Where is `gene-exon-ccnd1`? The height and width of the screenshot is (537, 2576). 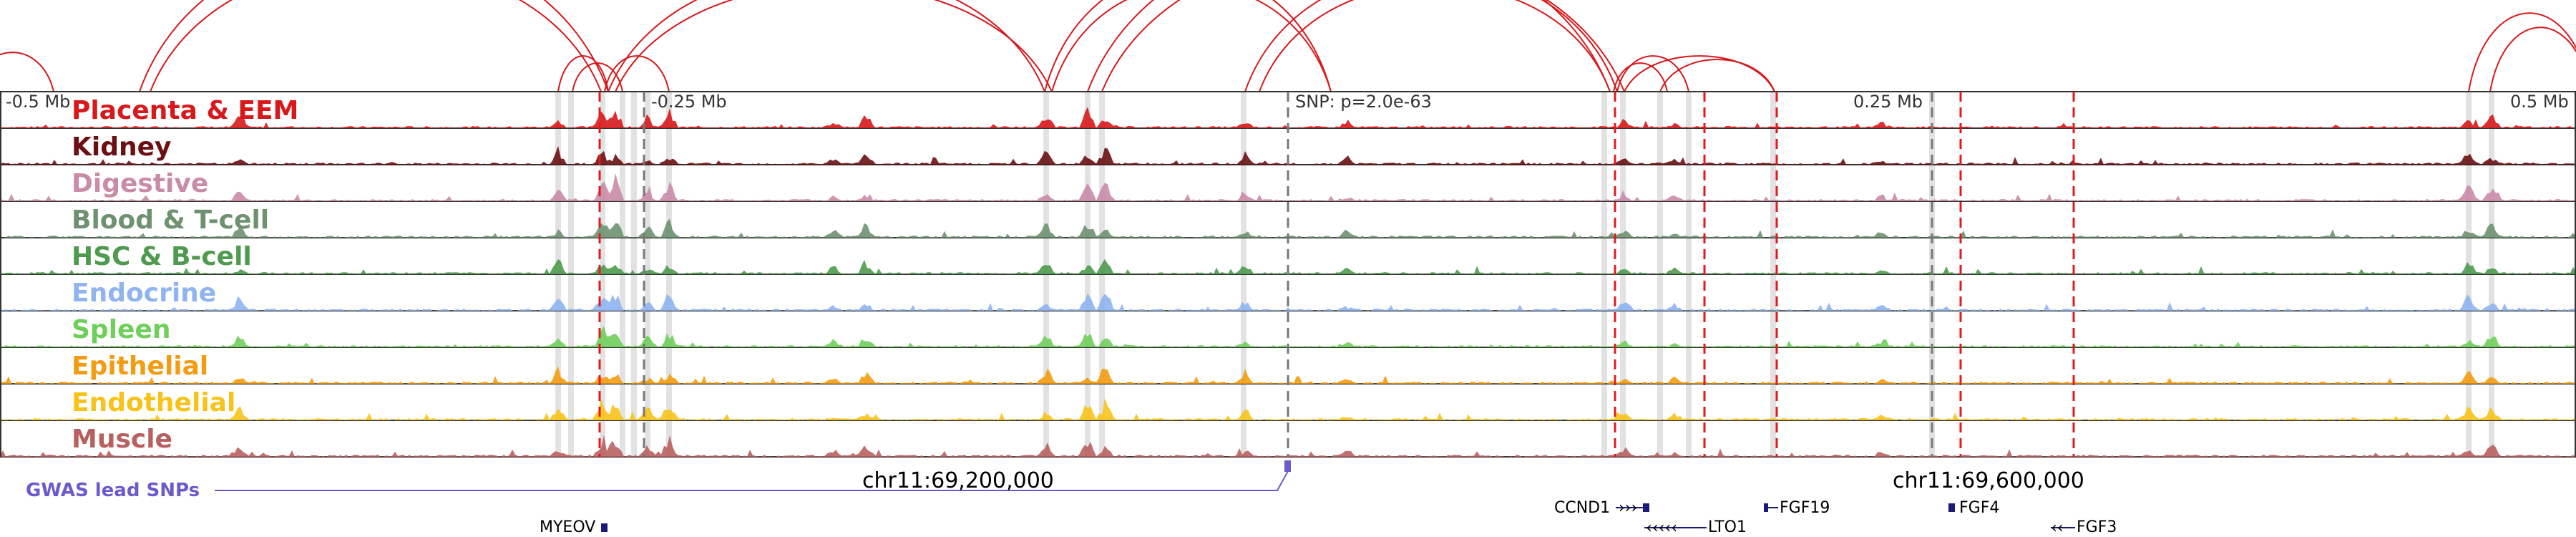 gene-exon-ccnd1 is located at coordinates (1646, 507).